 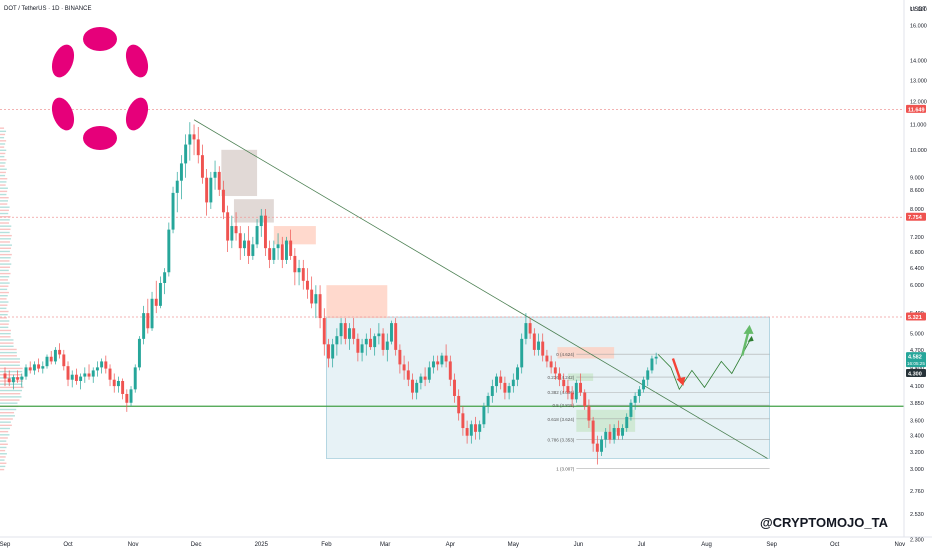 I want to click on fib-label-6: 1 (3.007), so click(x=565, y=468).